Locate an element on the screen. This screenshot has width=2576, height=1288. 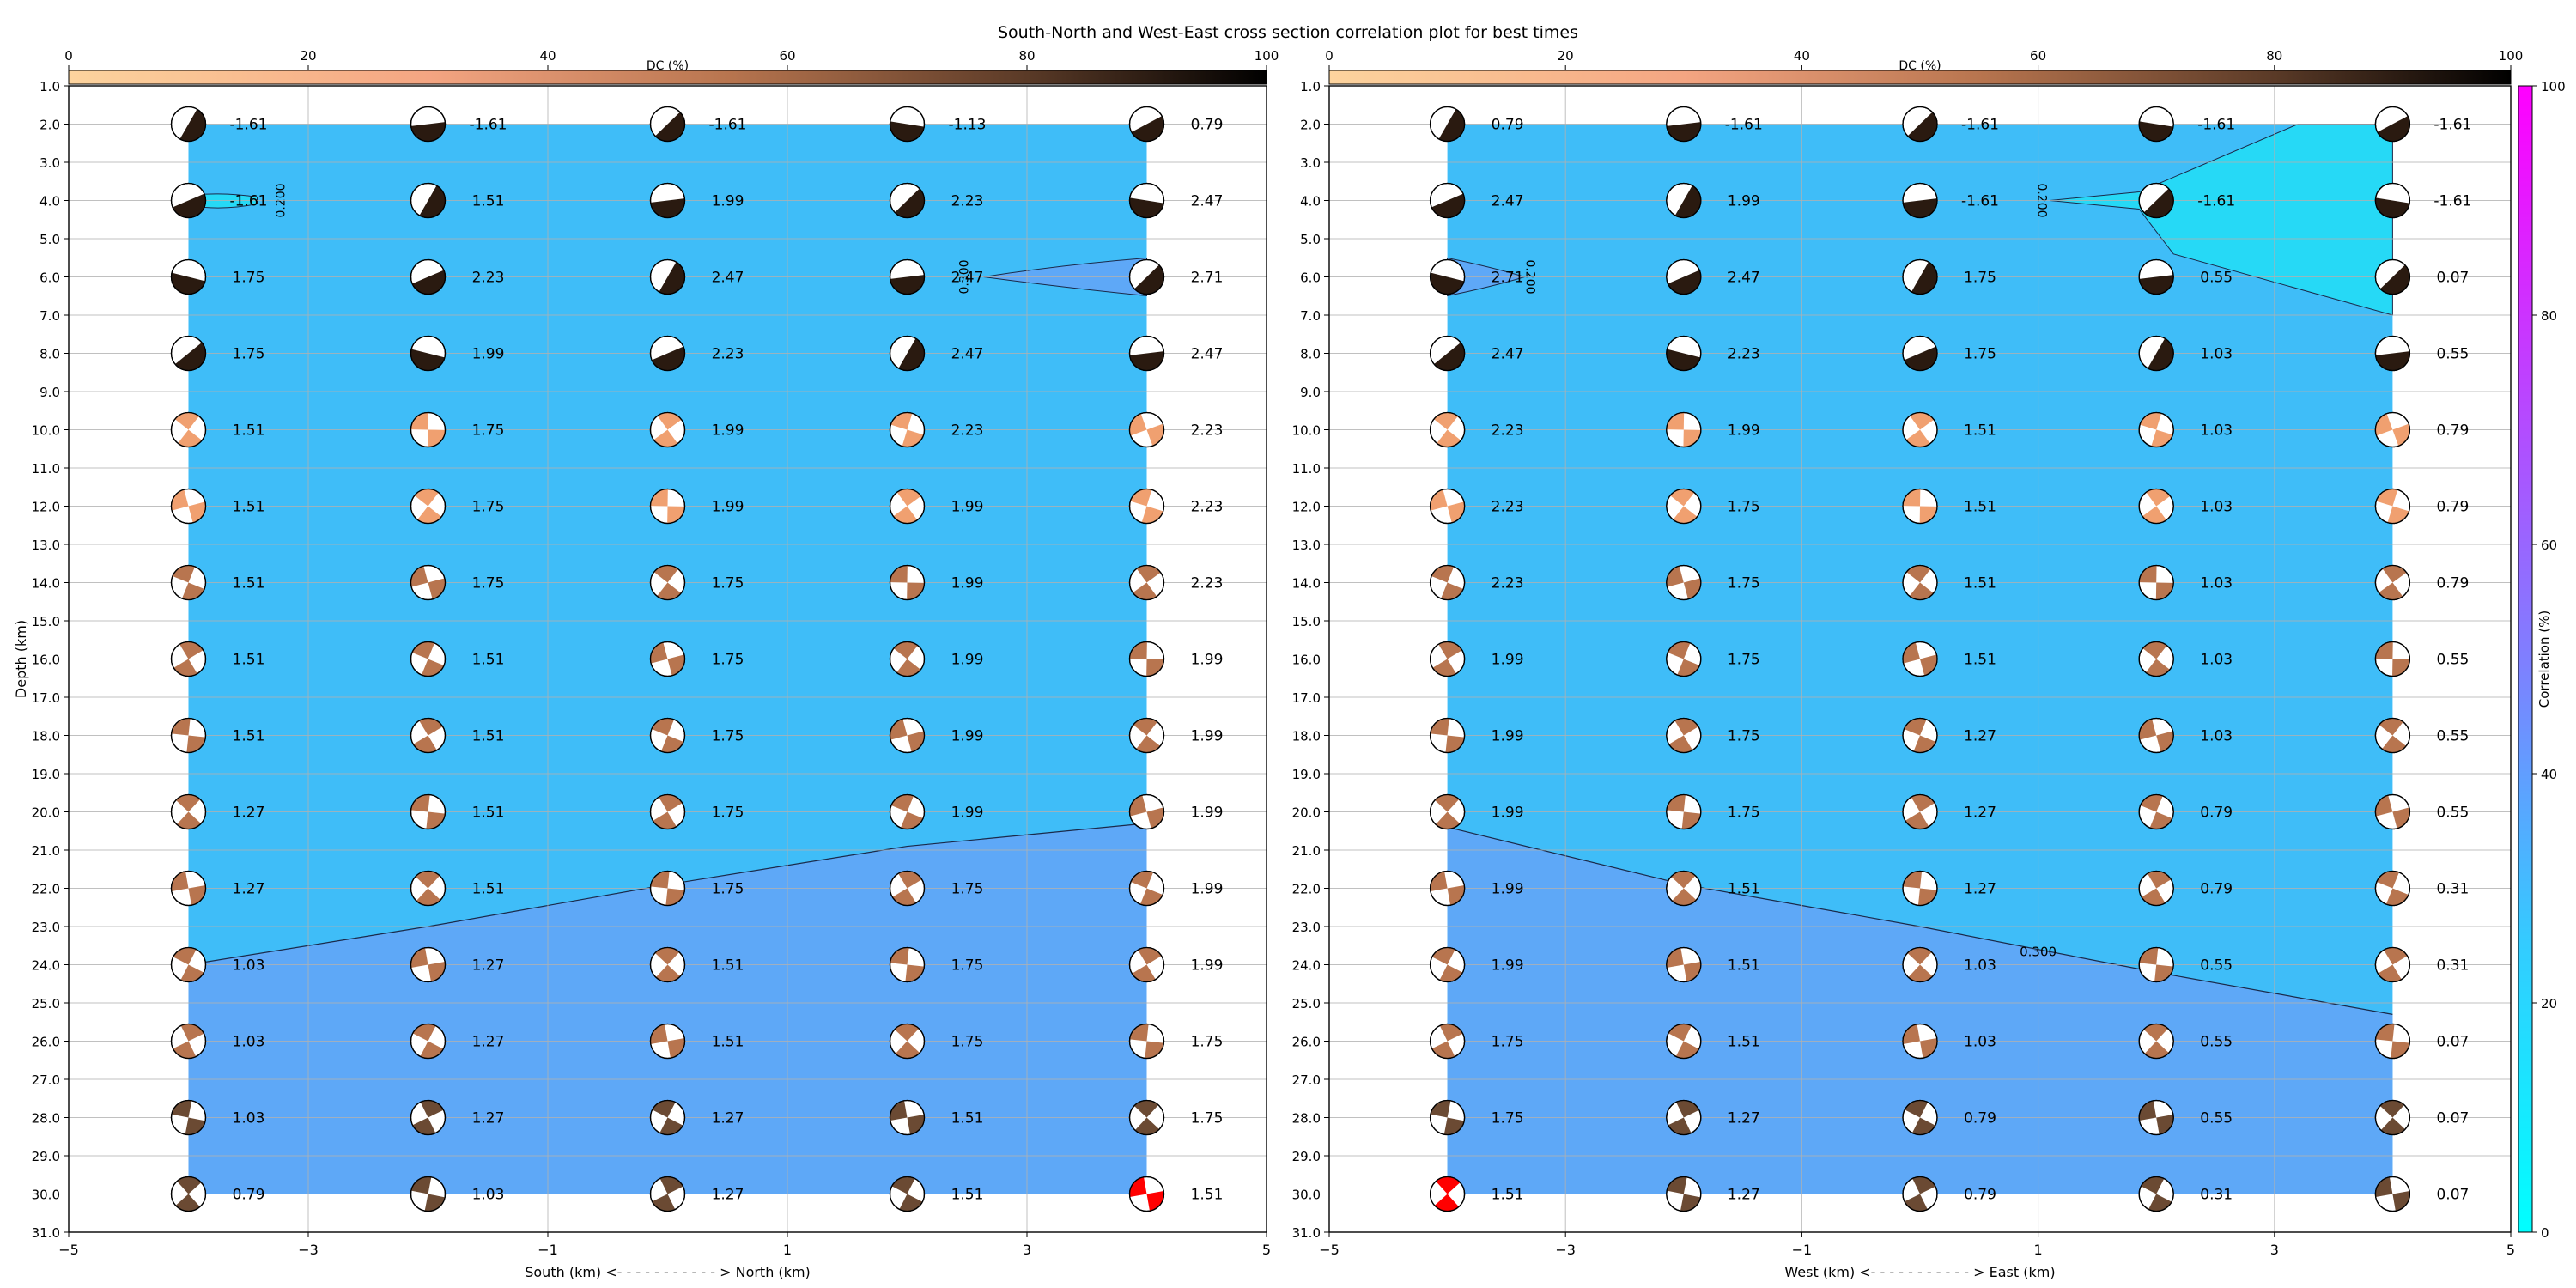
beachball-value: 2.71 is located at coordinates (1508, 279).